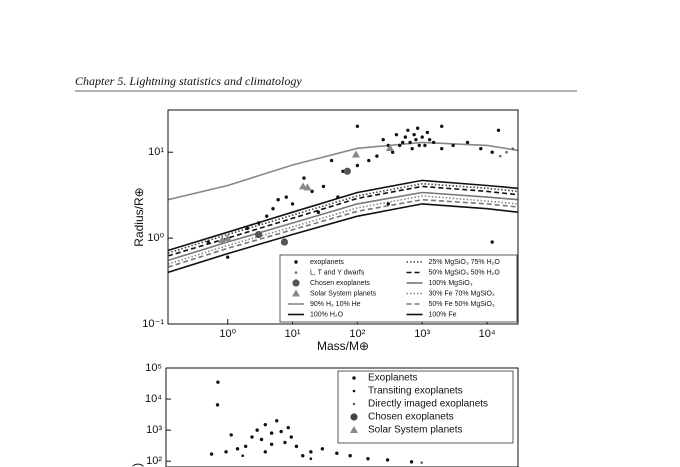  Describe the element at coordinates (465, 272) in the screenshot. I see `legend-label: 50% MgSiO₃ 50% H₂O` at that location.